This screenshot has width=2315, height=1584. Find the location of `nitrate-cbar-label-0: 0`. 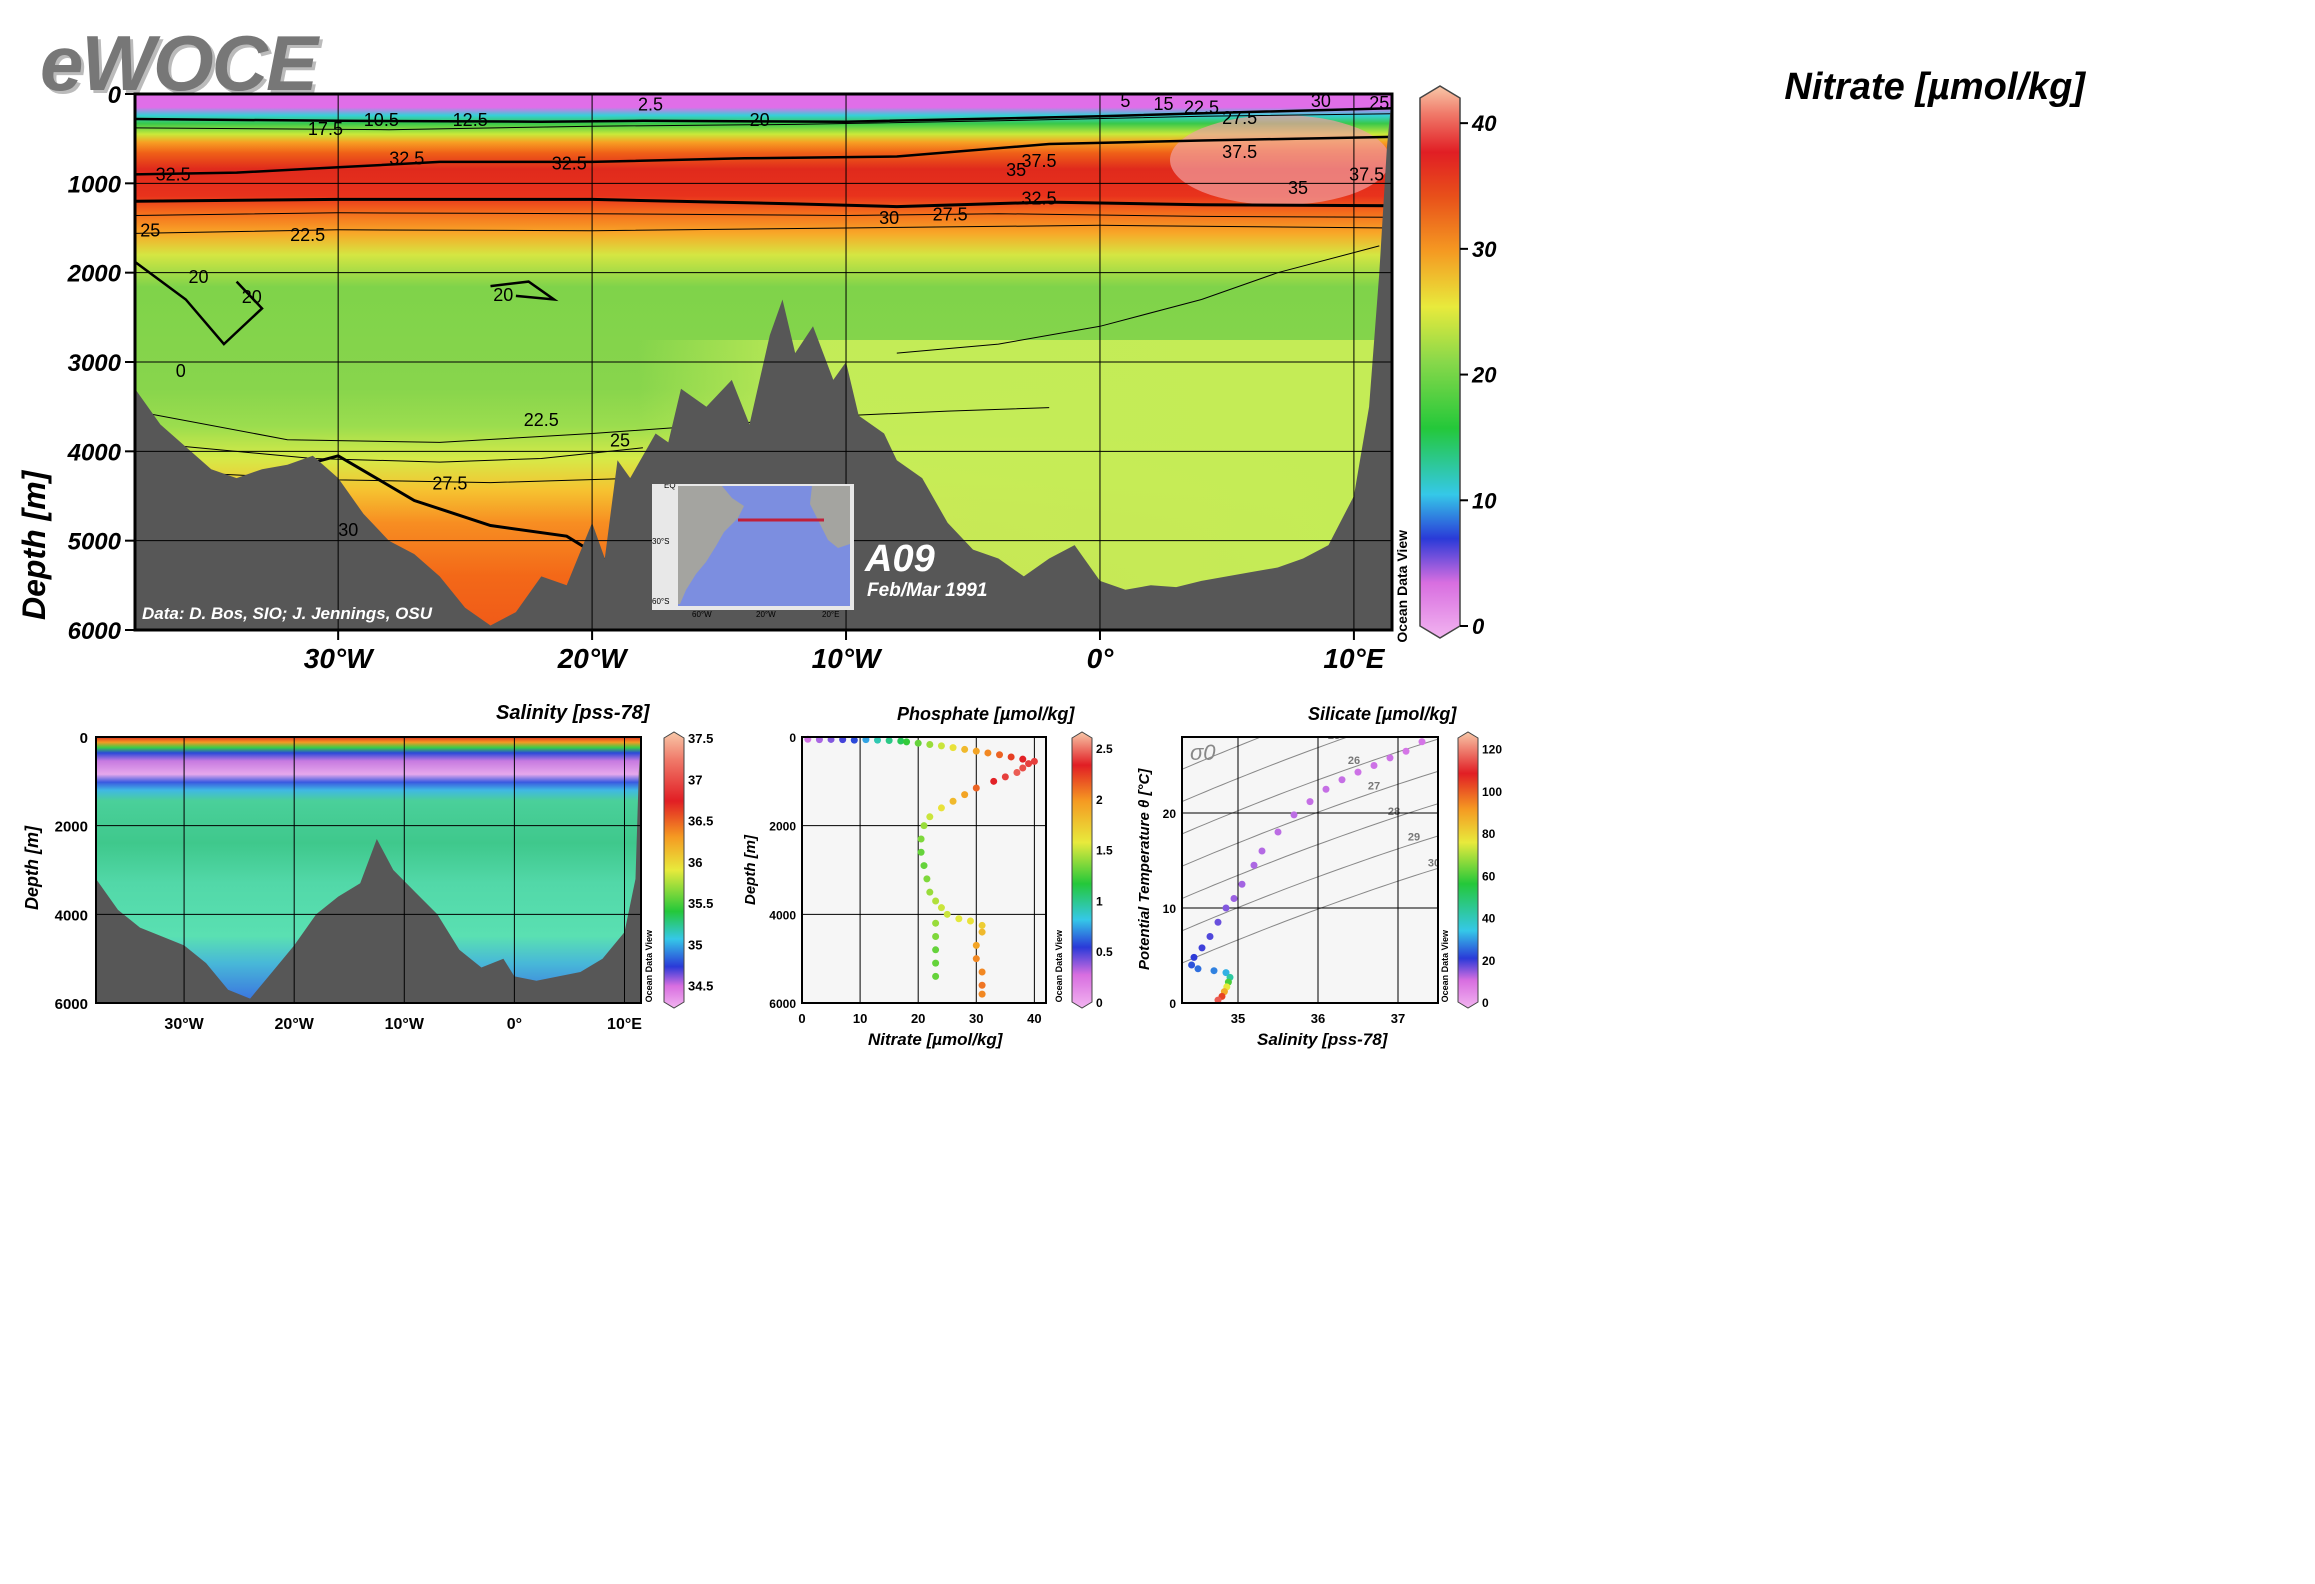

nitrate-cbar-label-0: 0 is located at coordinates (1478, 626).